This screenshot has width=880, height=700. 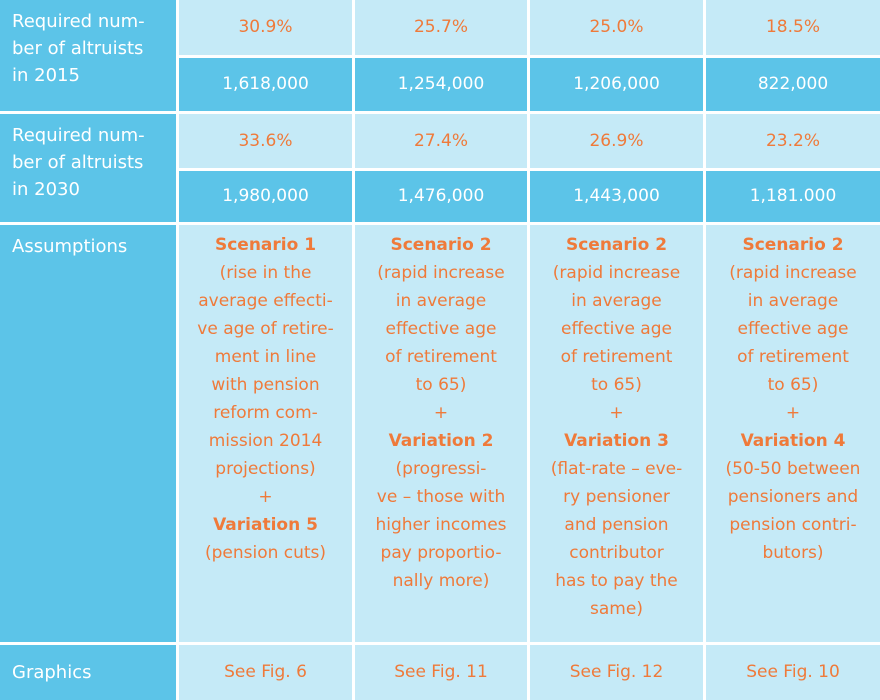 What do you see at coordinates (793, 441) in the screenshot?
I see `assumption-heading: Variation 4` at bounding box center [793, 441].